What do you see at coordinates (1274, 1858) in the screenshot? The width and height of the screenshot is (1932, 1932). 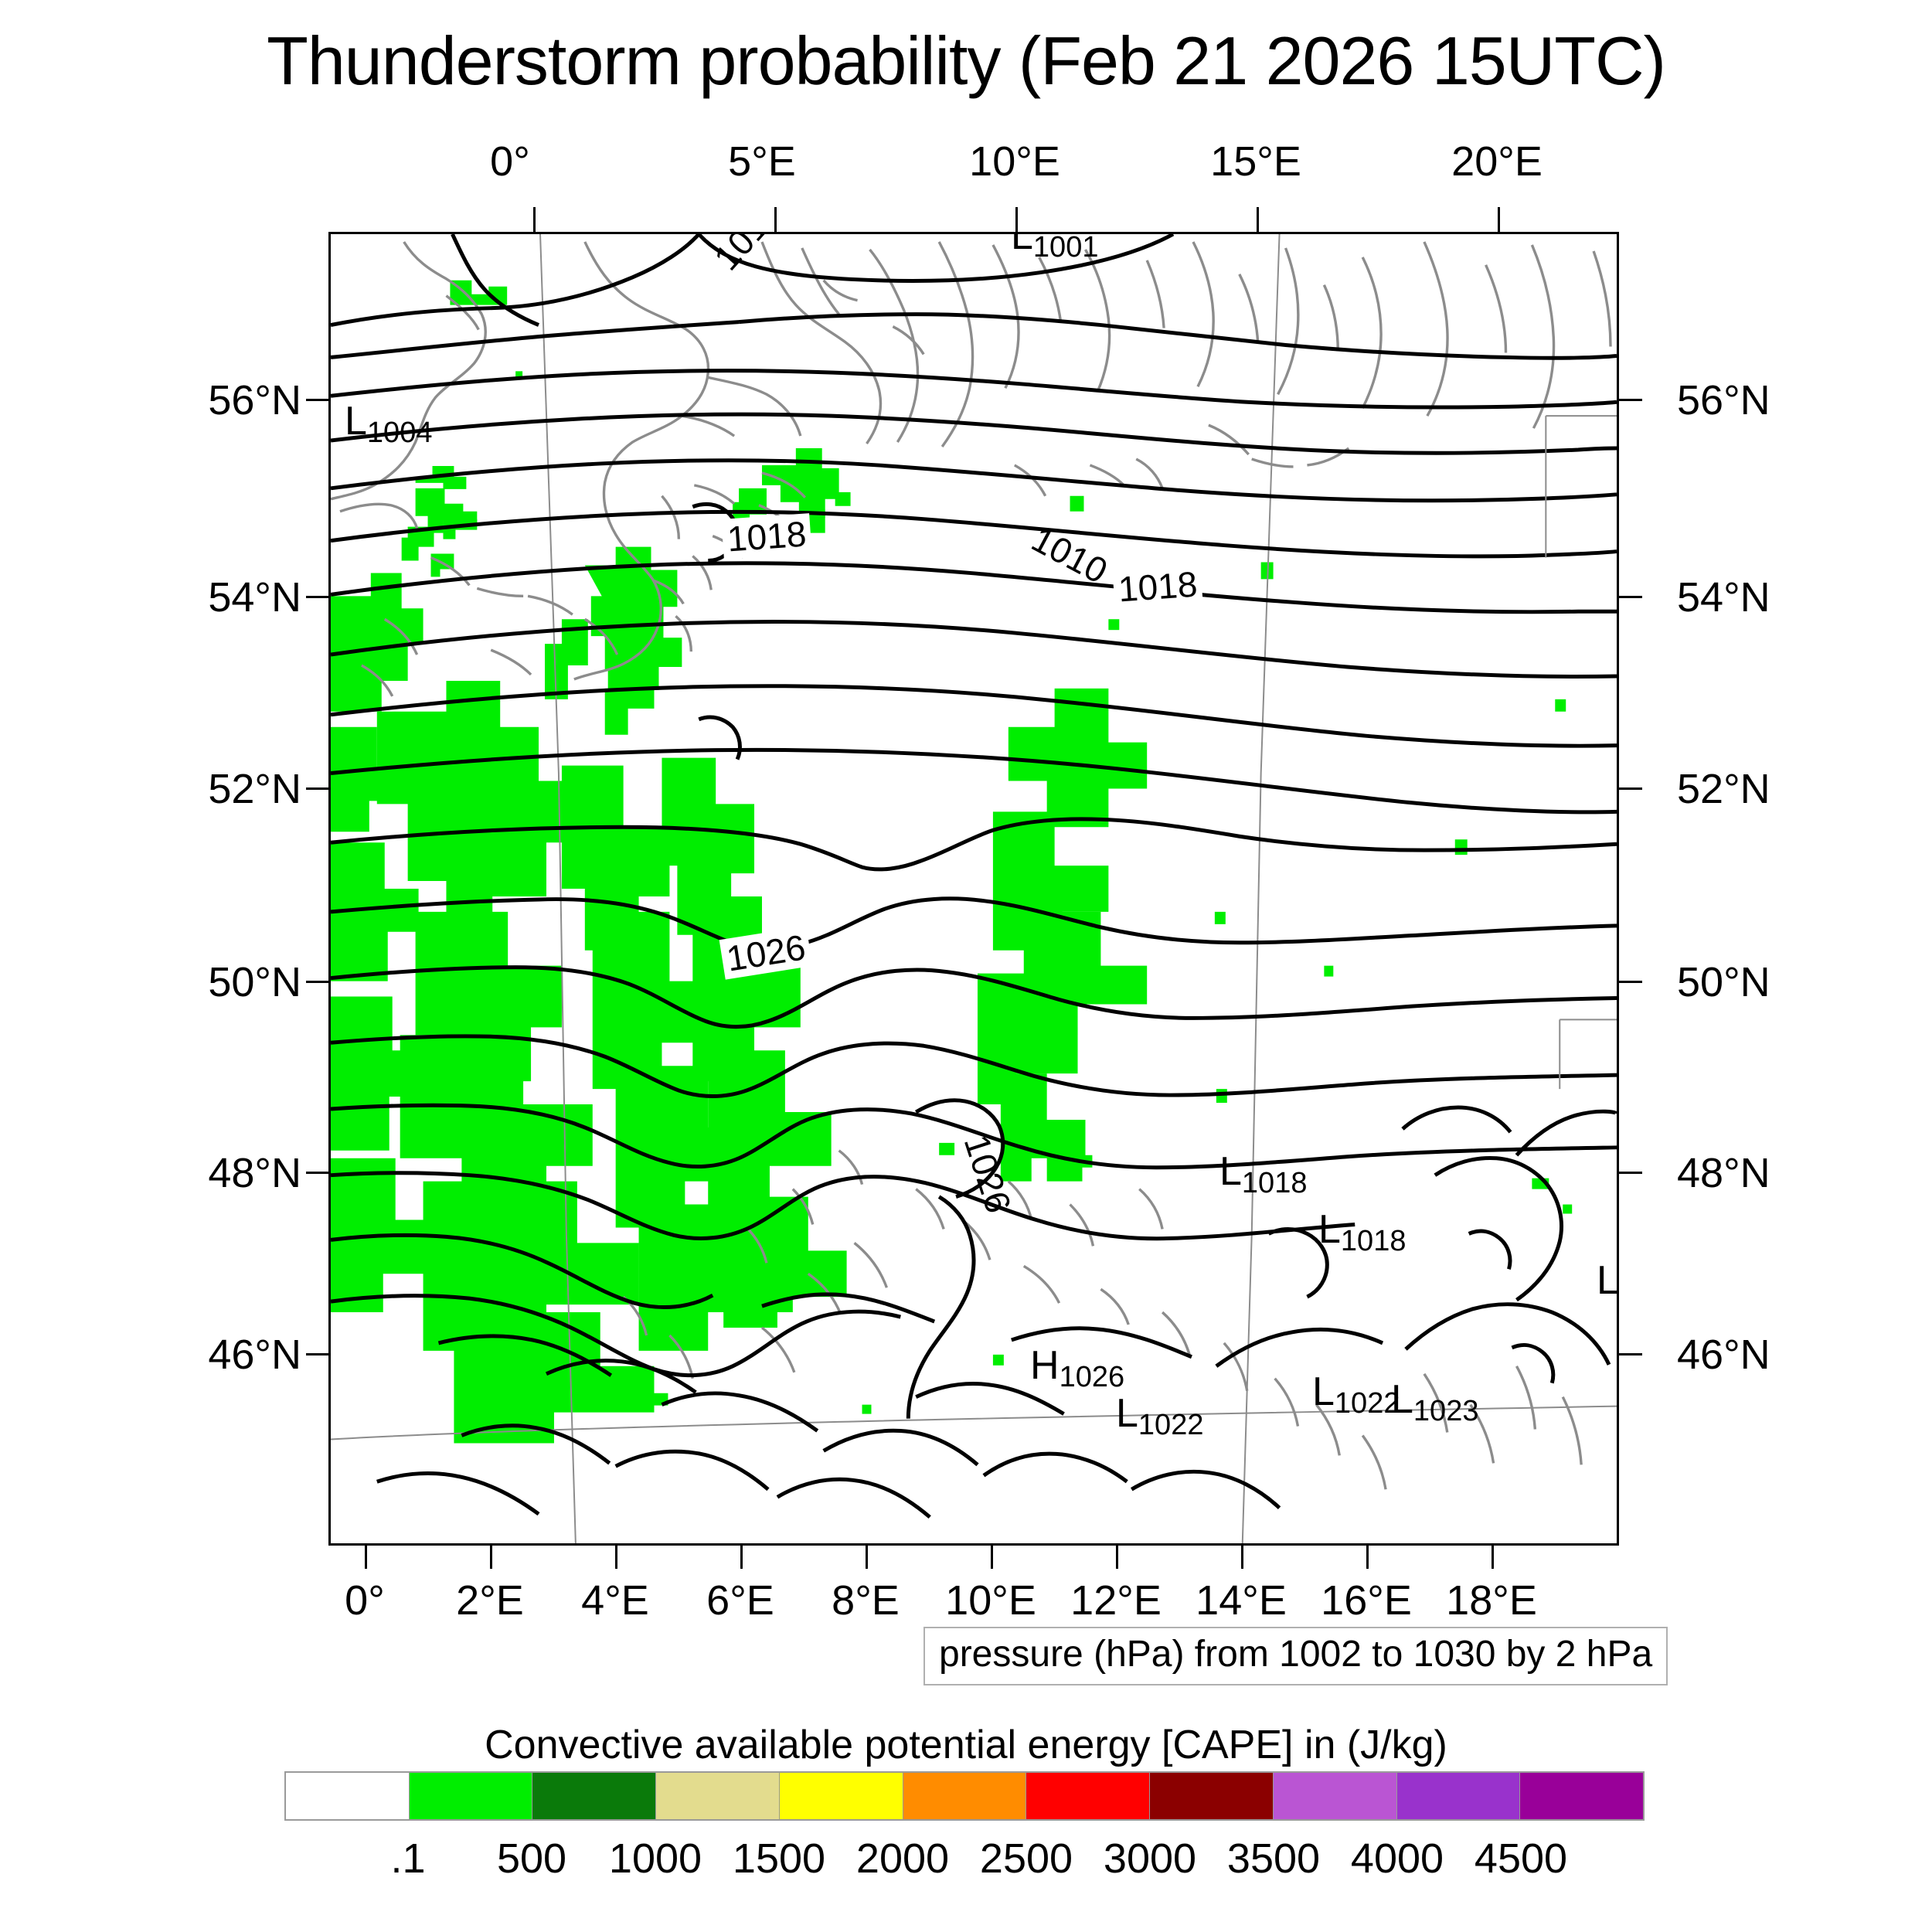 I see `colorbar-tick-7: 3500` at bounding box center [1274, 1858].